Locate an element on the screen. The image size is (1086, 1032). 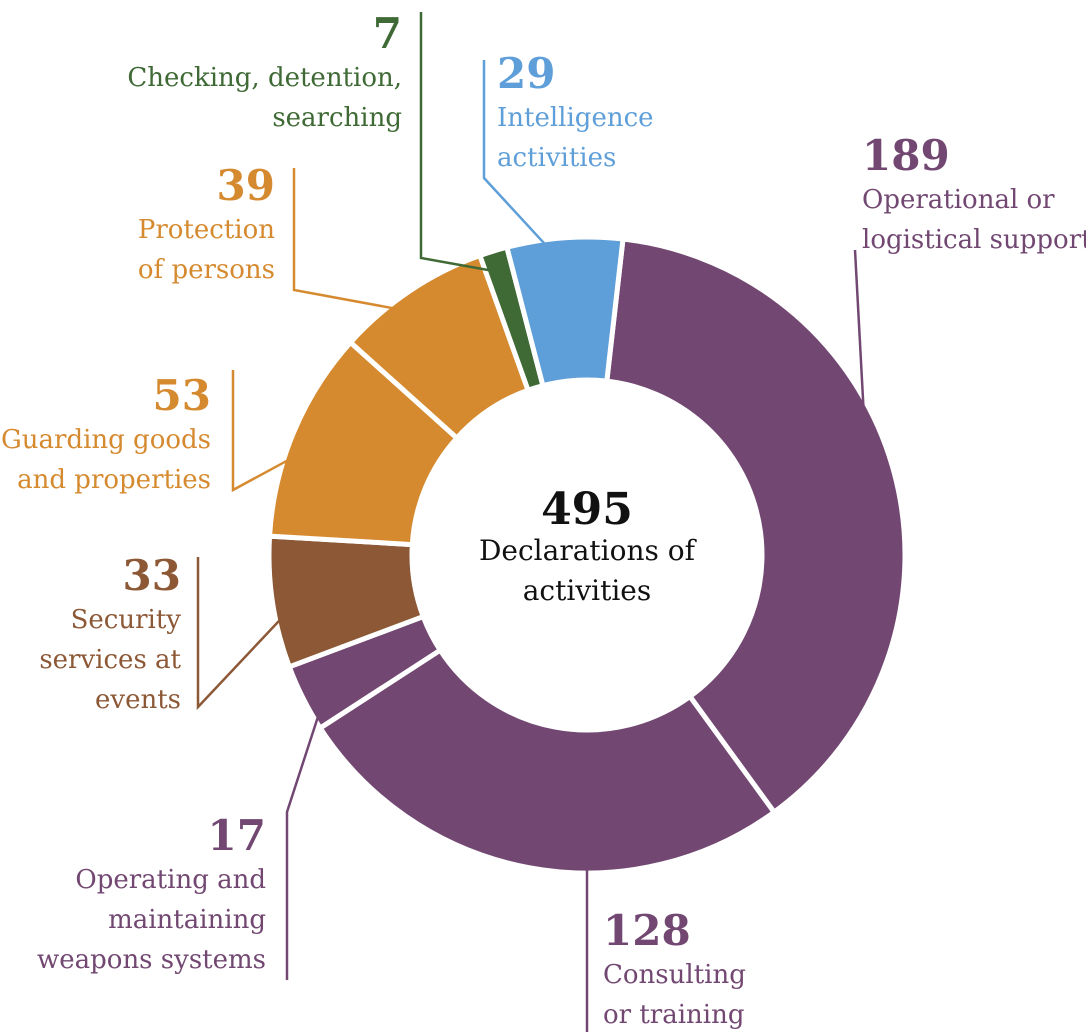
category-label-weapons-line-2: maintaining is located at coordinates (187, 920).